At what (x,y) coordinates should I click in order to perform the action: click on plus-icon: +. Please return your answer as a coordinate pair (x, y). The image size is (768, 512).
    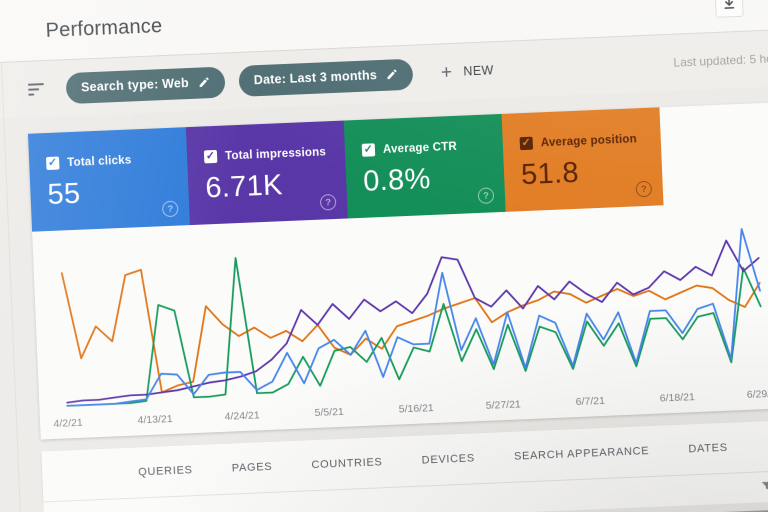
    Looking at the image, I should click on (446, 72).